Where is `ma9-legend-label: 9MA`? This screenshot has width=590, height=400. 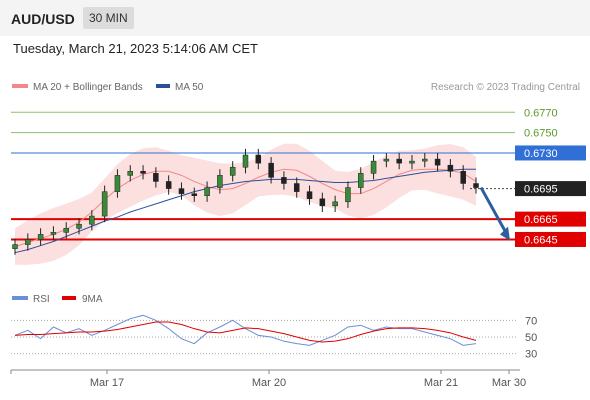
ma9-legend-label: 9MA is located at coordinates (92, 299).